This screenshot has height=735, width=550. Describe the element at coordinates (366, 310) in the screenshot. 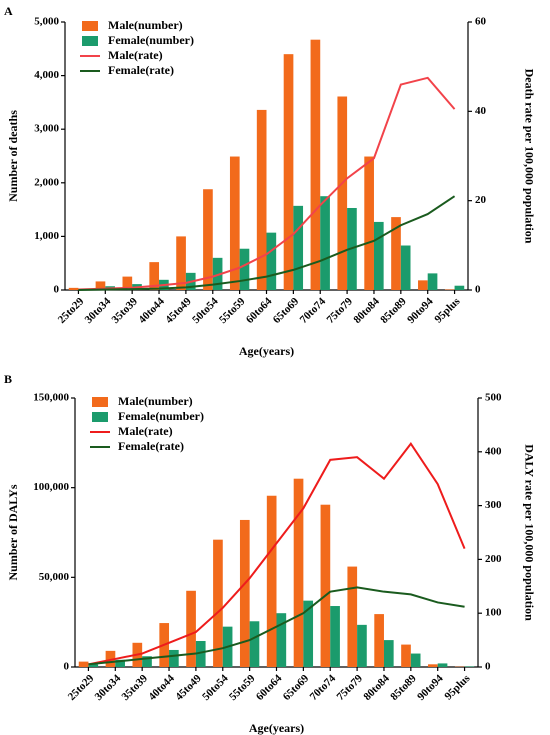

I see `x-tick-label: 80to84` at that location.